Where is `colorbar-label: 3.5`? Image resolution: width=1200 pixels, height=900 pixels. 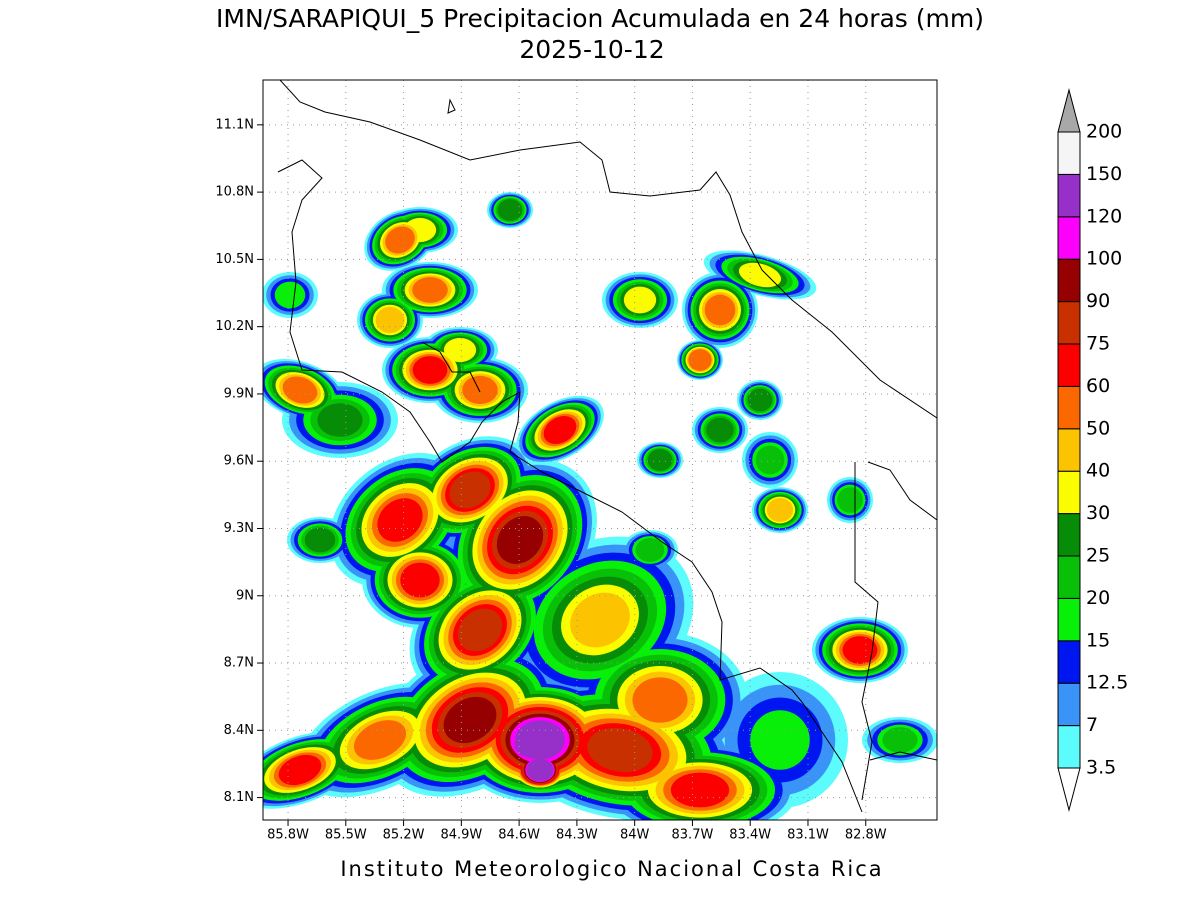
colorbar-label: 3.5 is located at coordinates (1101, 768).